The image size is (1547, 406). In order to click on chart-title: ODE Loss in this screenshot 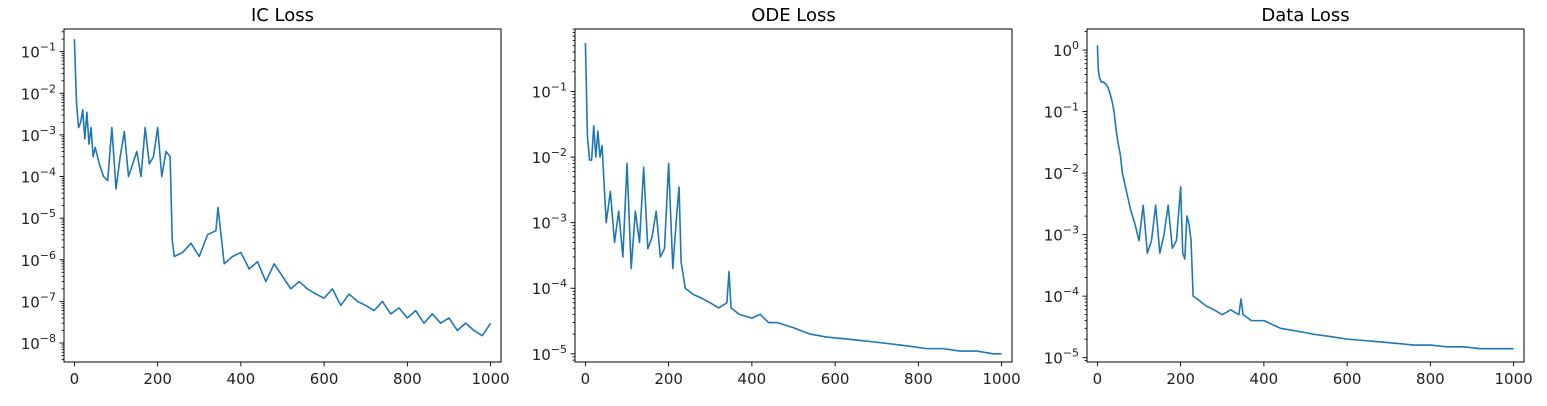, I will do `click(793, 15)`.